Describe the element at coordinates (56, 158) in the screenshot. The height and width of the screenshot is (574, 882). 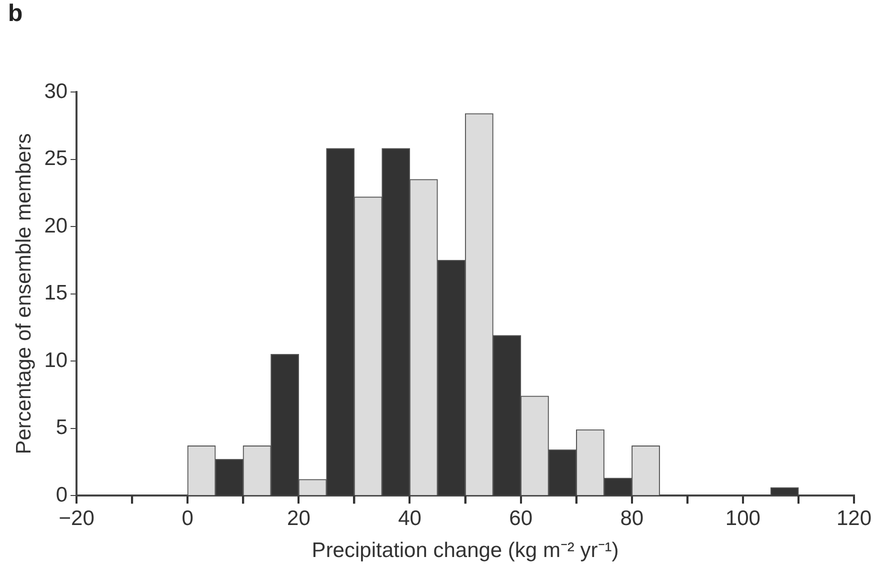
I see `y-tick-label: 25` at that location.